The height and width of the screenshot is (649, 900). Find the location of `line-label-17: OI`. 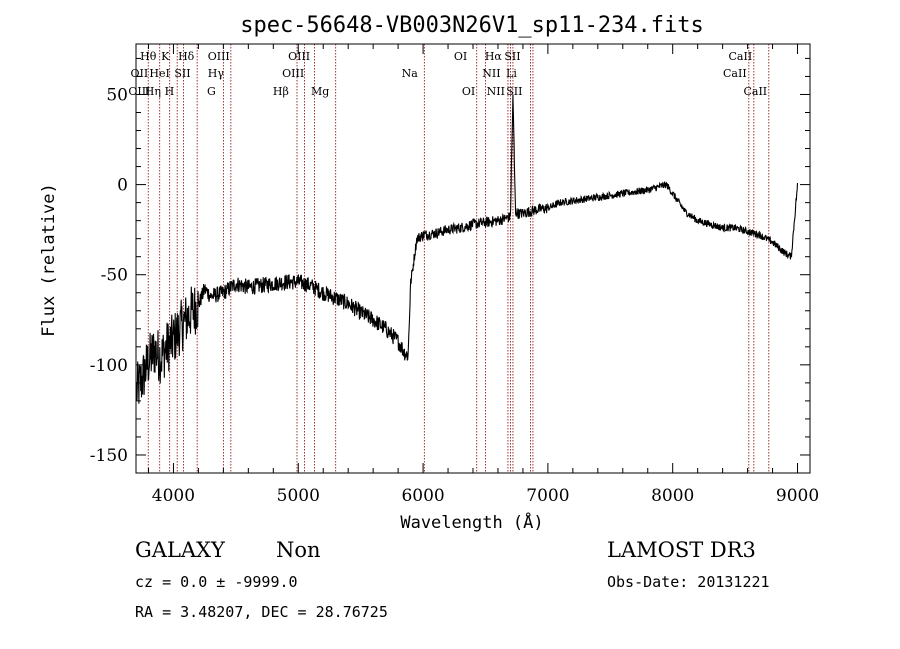

line-label-17: OI is located at coordinates (460, 56).